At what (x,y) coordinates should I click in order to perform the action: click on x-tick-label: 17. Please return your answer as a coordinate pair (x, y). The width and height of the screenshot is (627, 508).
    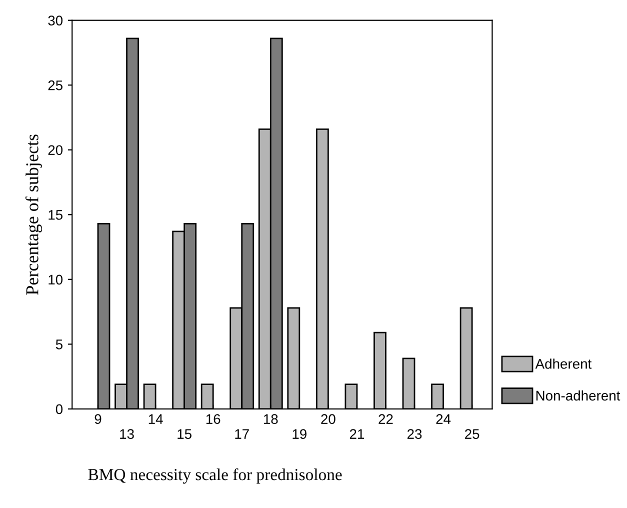
    Looking at the image, I should click on (242, 434).